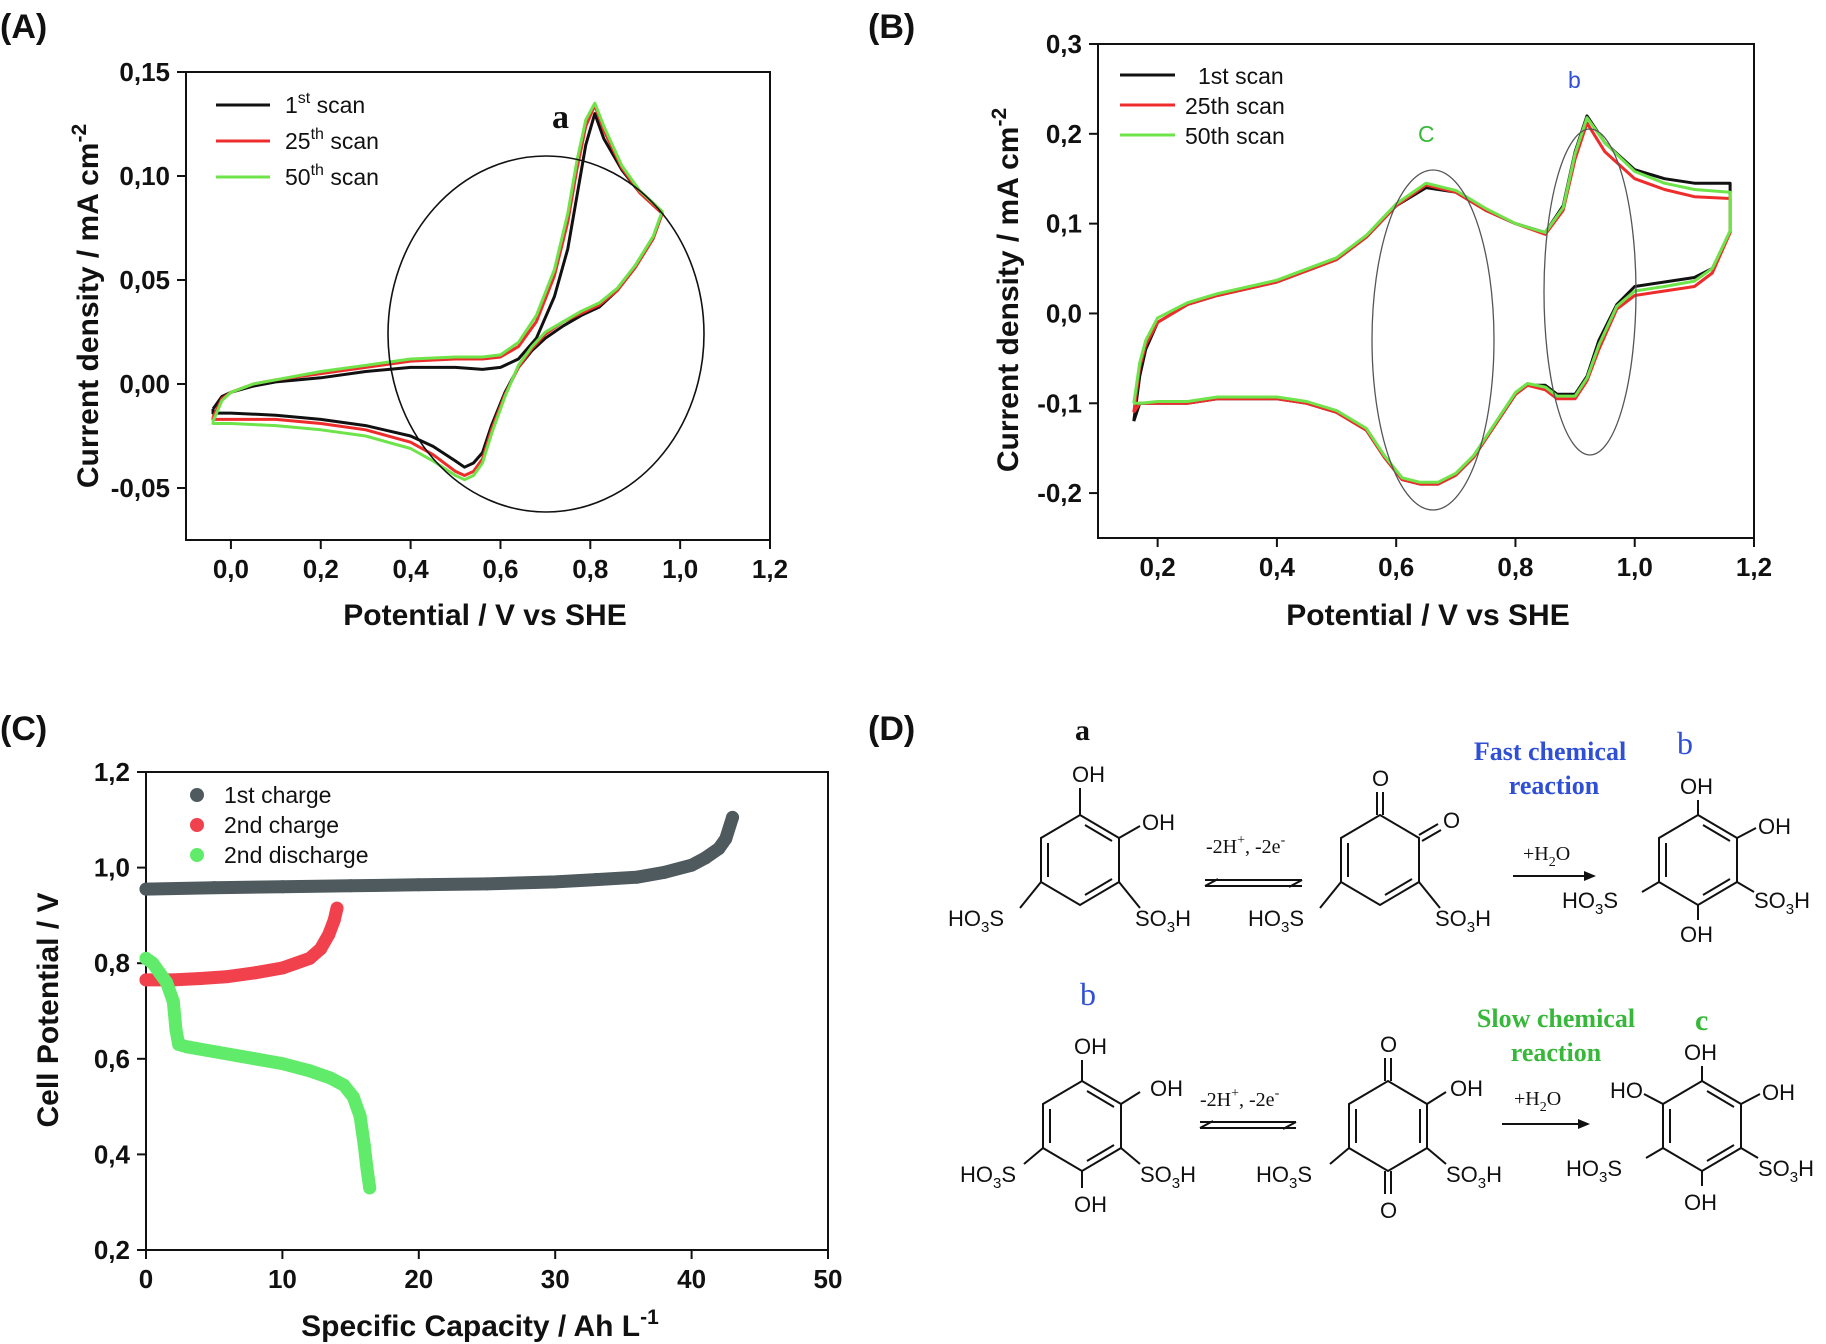 This screenshot has width=1826, height=1344. I want to click on panel-a-y-ticks: -0,05 0,00 0,05 0,10 0,15, so click(148, 280).